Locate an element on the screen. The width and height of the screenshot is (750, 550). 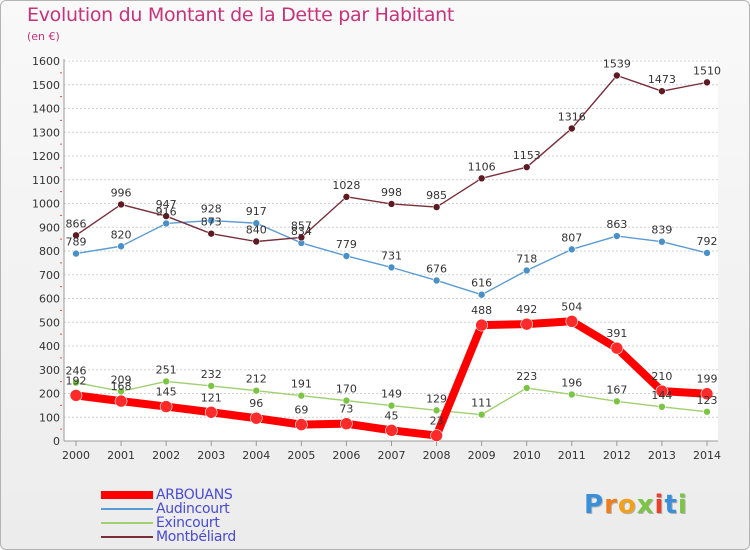
data-label: 212 is located at coordinates (256, 379).